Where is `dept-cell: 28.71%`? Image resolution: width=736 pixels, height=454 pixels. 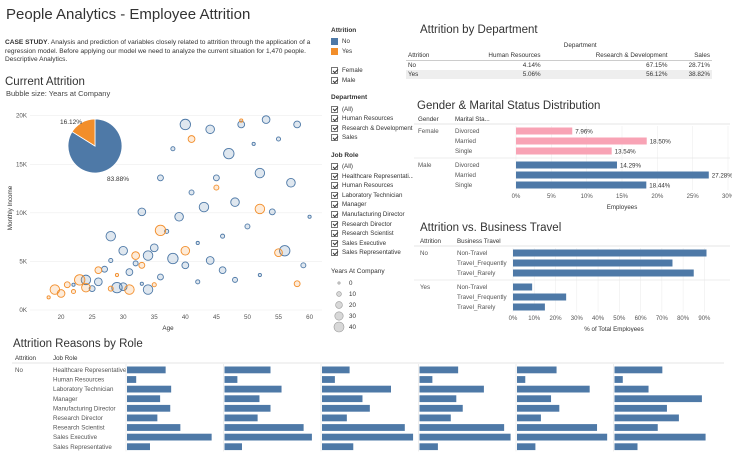
dept-cell: 28.71% is located at coordinates (699, 65).